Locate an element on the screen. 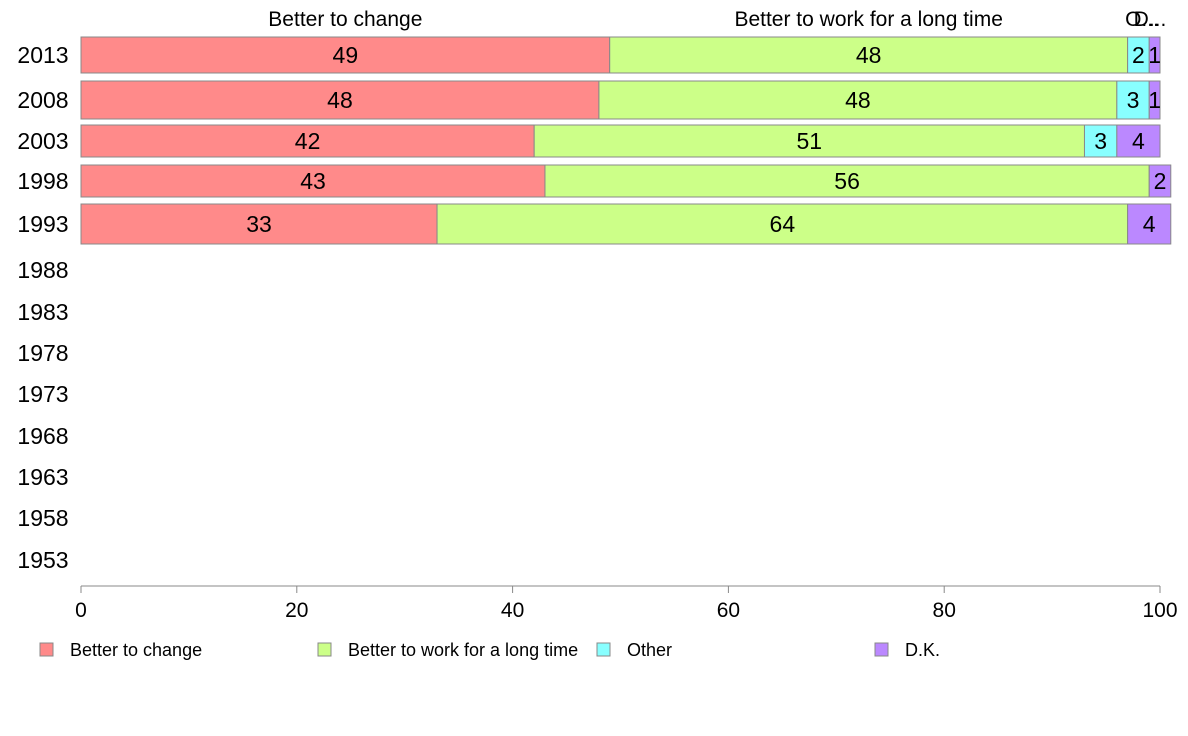  bar-value-label: 43 is located at coordinates (313, 181).